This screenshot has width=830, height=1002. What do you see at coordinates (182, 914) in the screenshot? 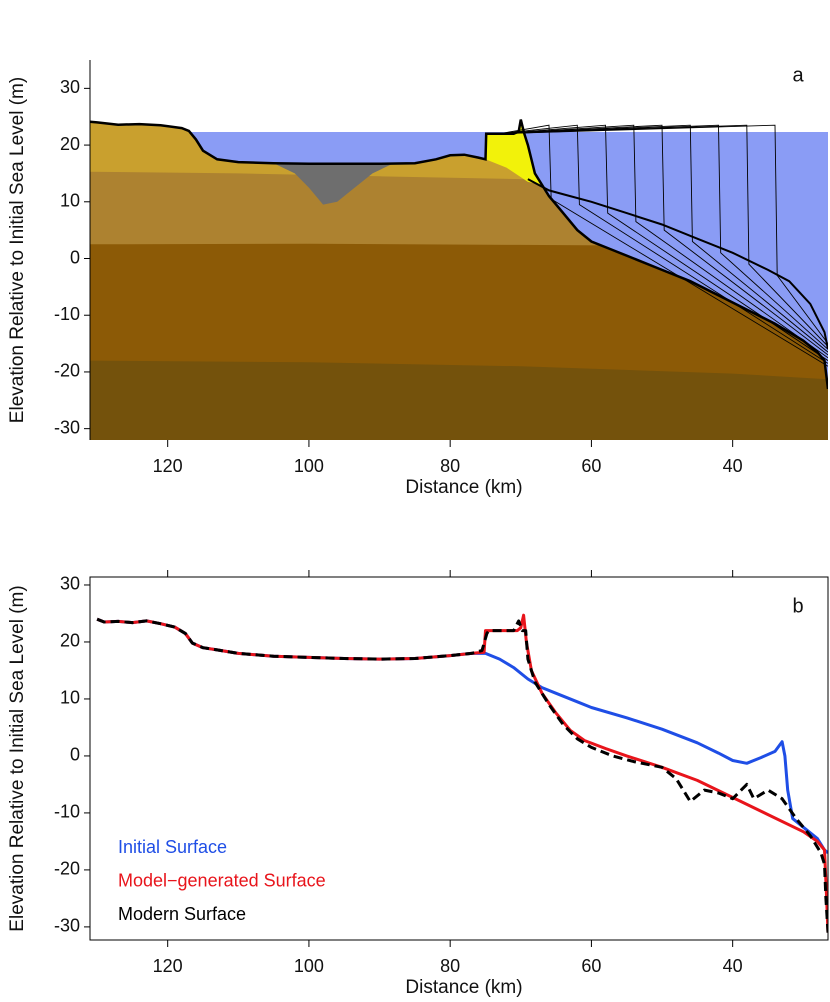
I see `legend-entry: Modern Surface` at bounding box center [182, 914].